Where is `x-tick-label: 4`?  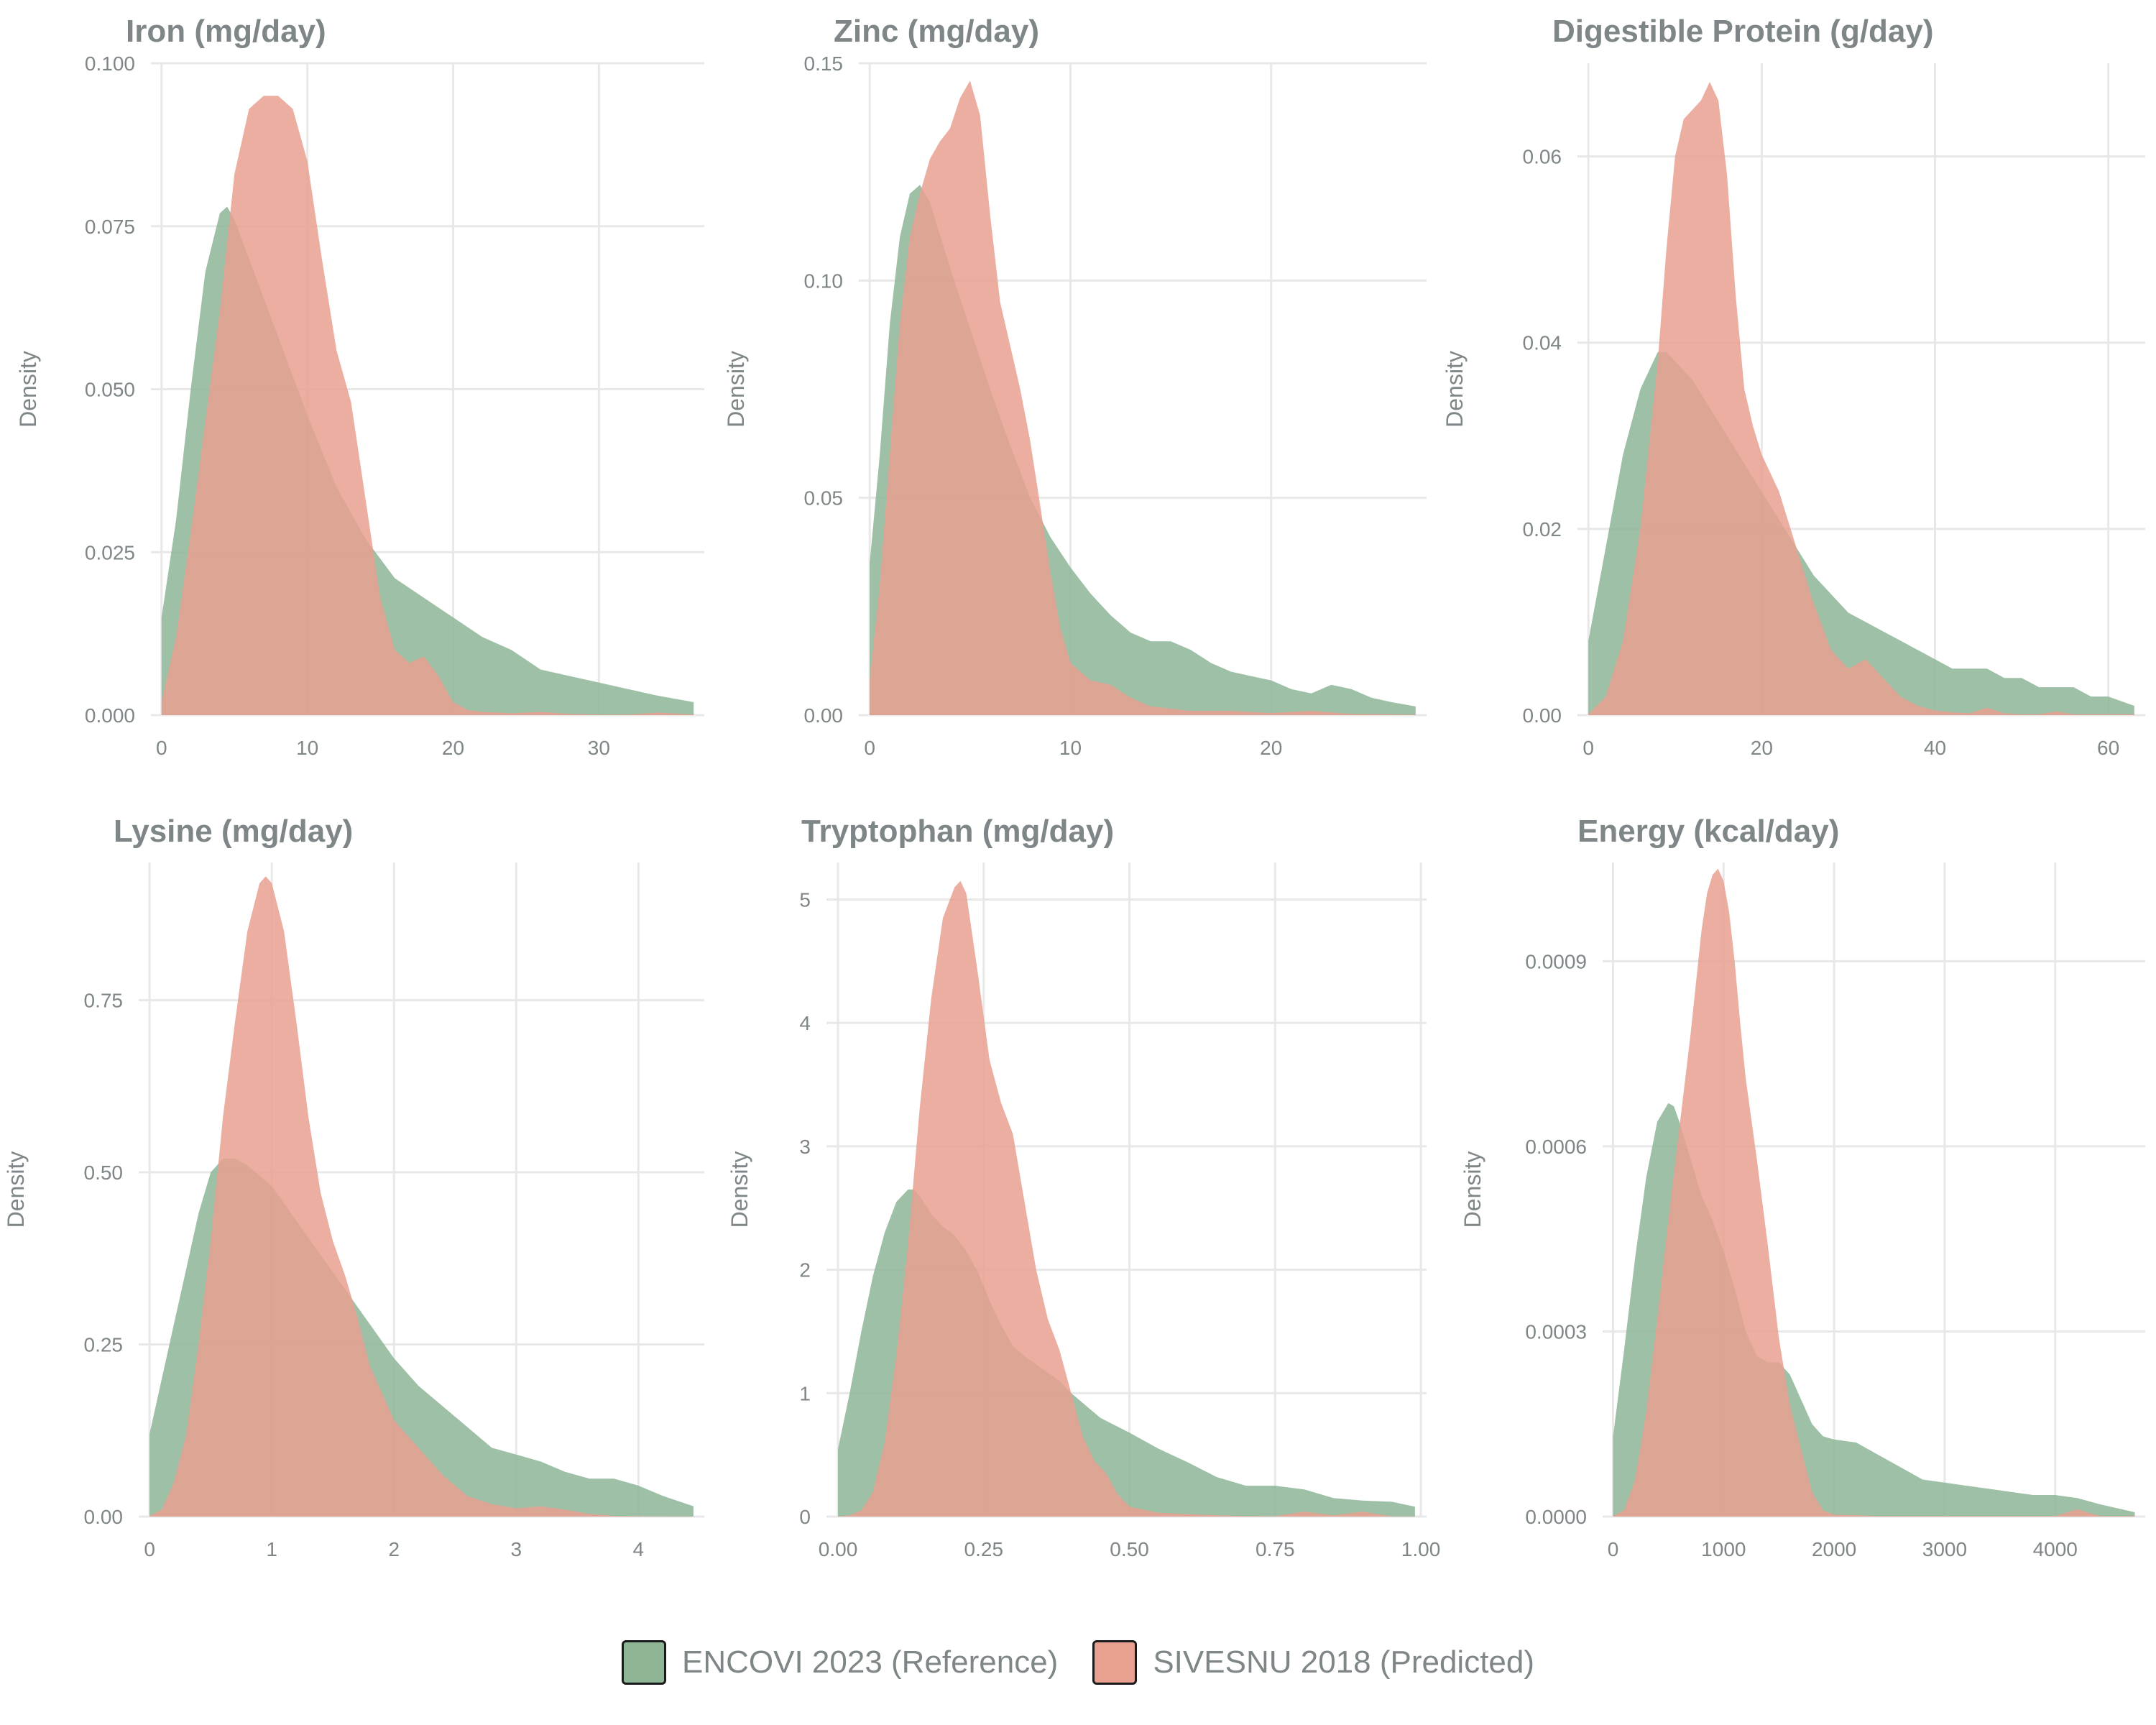 x-tick-label: 4 is located at coordinates (639, 1549).